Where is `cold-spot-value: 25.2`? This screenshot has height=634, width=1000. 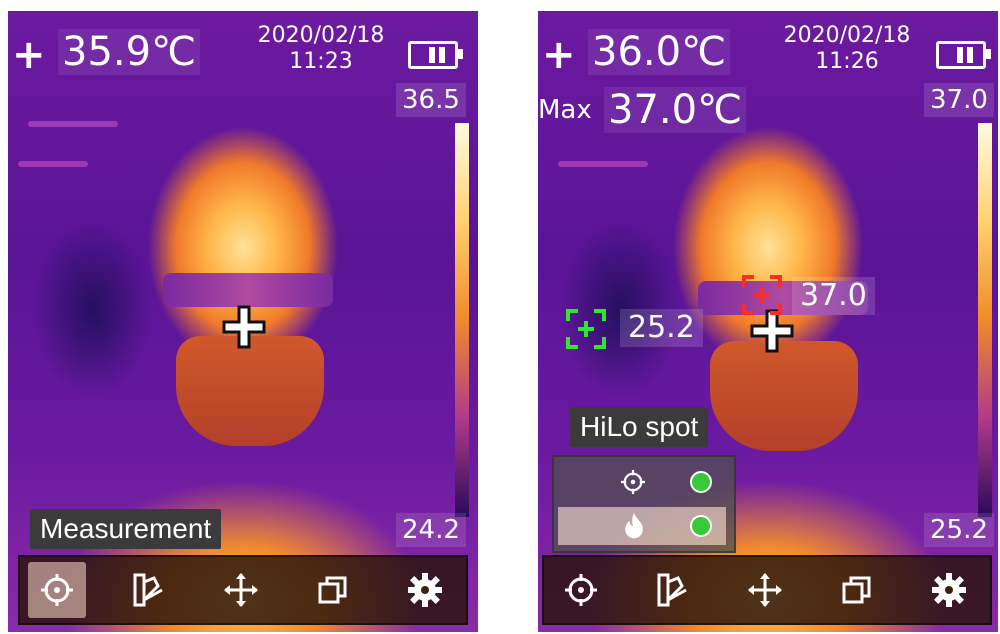
cold-spot-value: 25.2 is located at coordinates (661, 328).